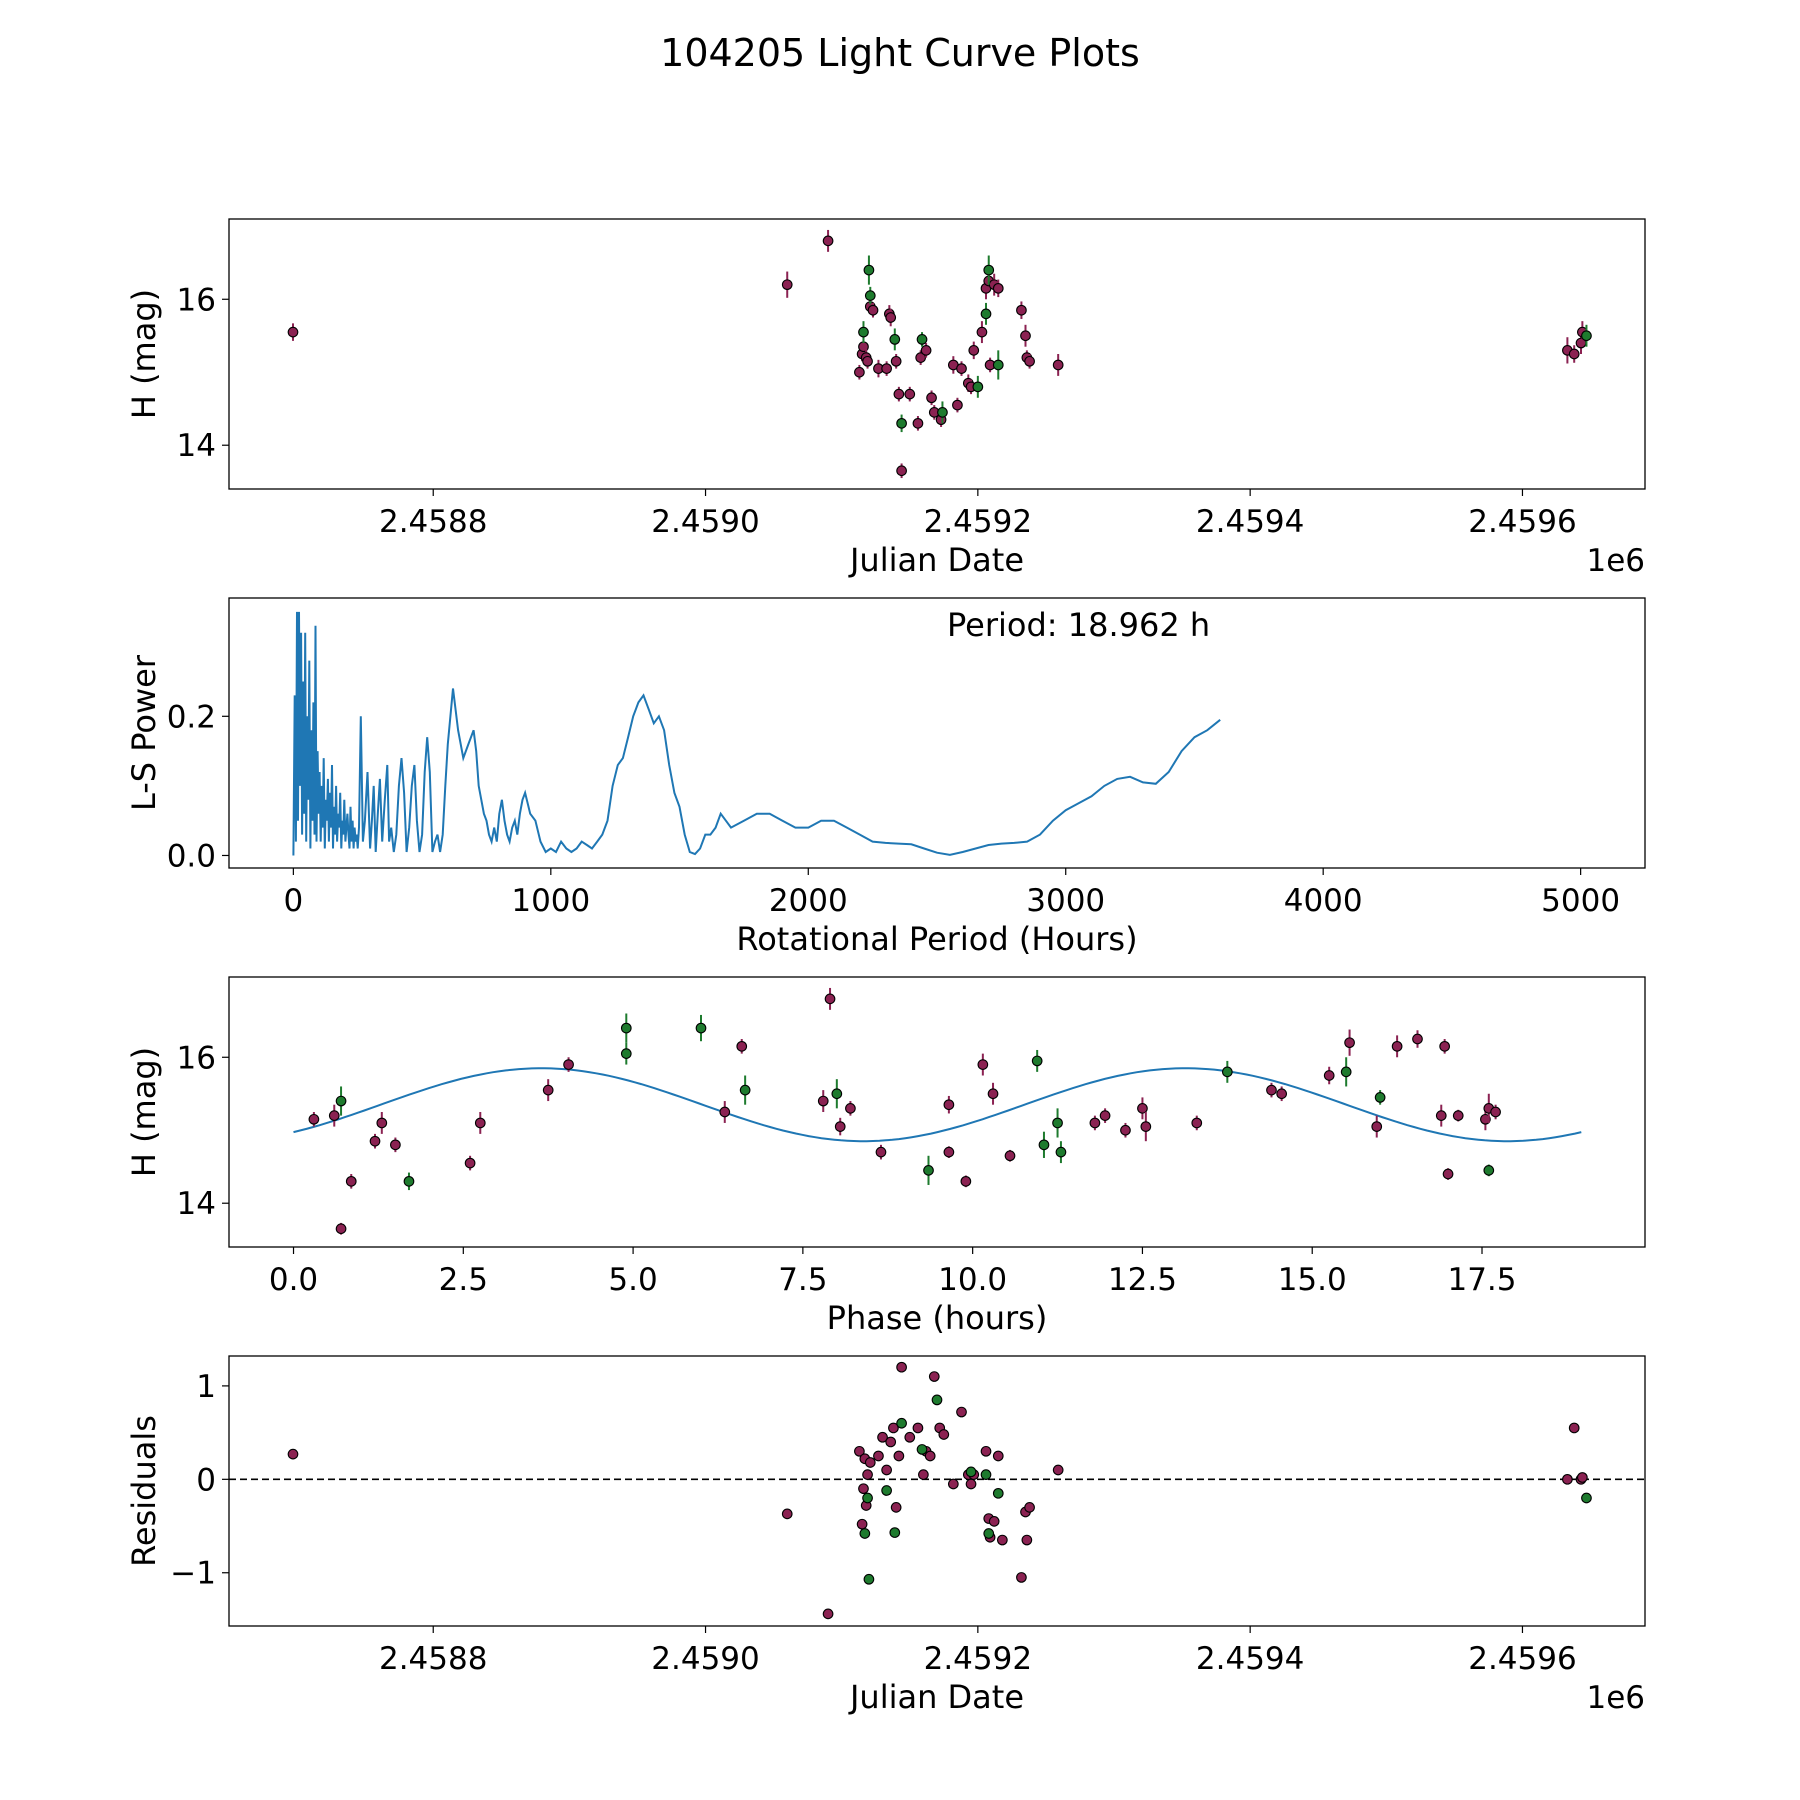  Describe the element at coordinates (900, 53) in the screenshot. I see `figure-title: 104205 Light Curve Plots` at that location.